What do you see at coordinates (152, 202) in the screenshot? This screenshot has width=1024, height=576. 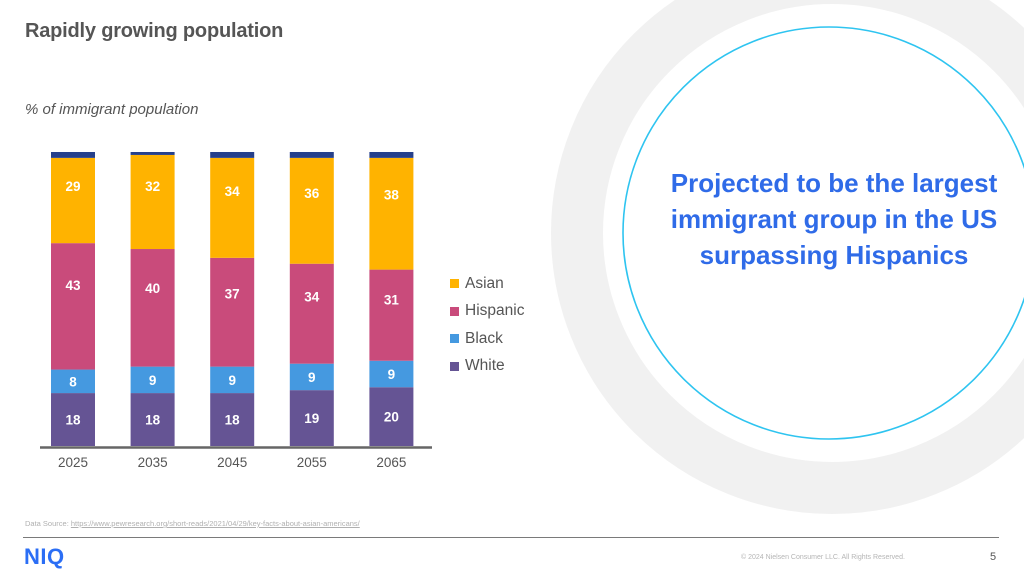 I see `bar-segment-asian-2035` at bounding box center [152, 202].